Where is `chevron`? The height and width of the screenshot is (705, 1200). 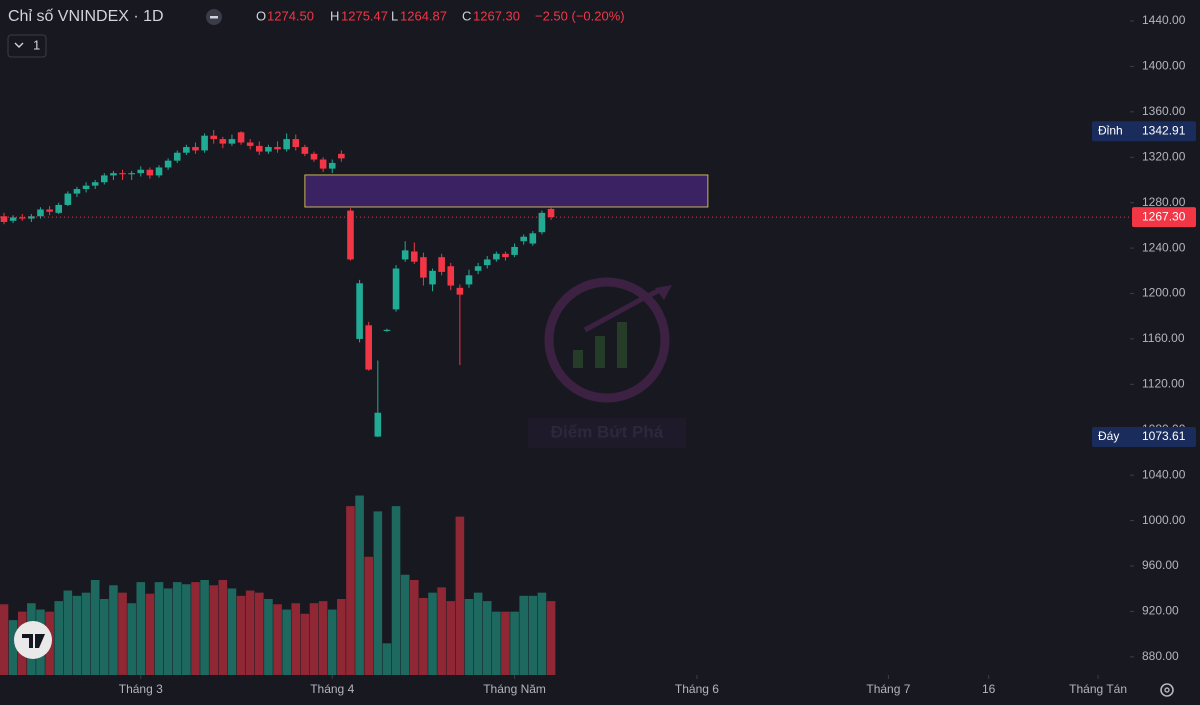 chevron is located at coordinates (19, 45).